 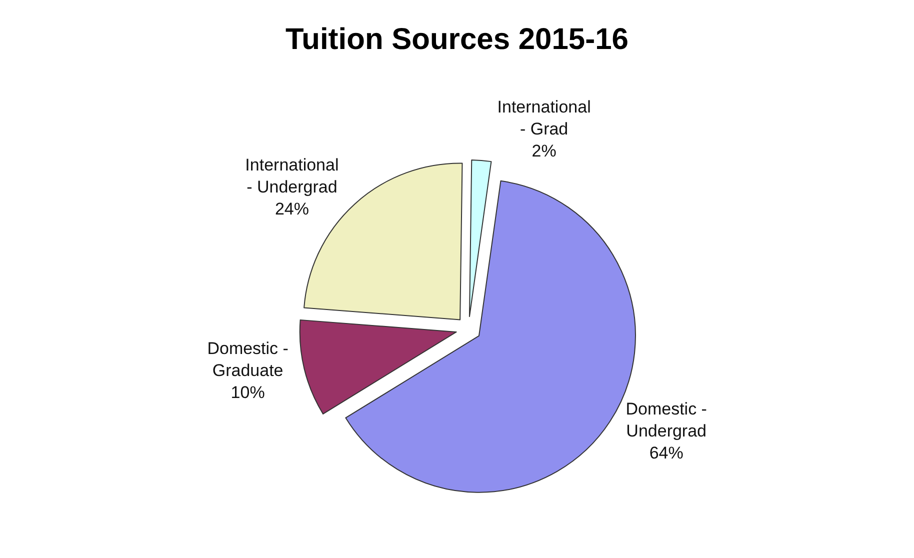 What do you see at coordinates (247, 392) in the screenshot?
I see `data-label: 10%` at bounding box center [247, 392].